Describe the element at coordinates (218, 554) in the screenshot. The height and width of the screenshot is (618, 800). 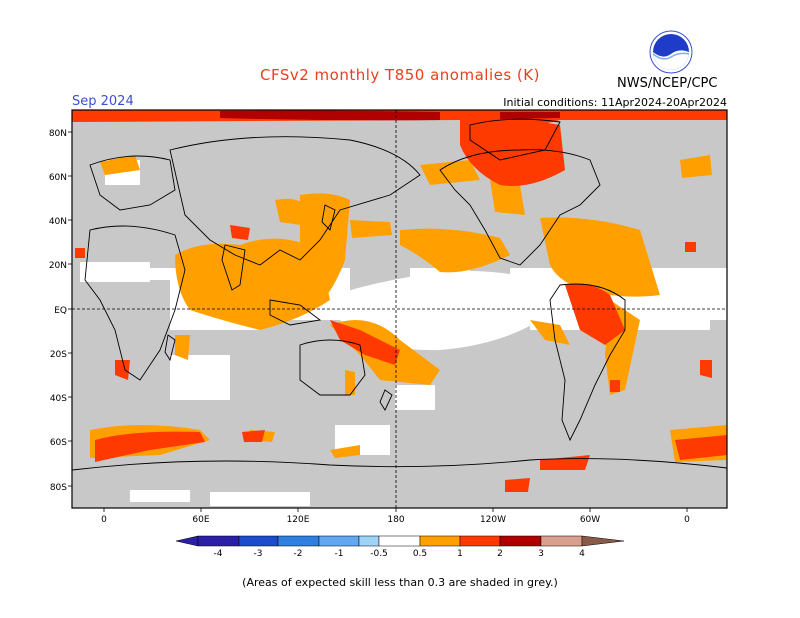
I see `legend-label: -4` at that location.